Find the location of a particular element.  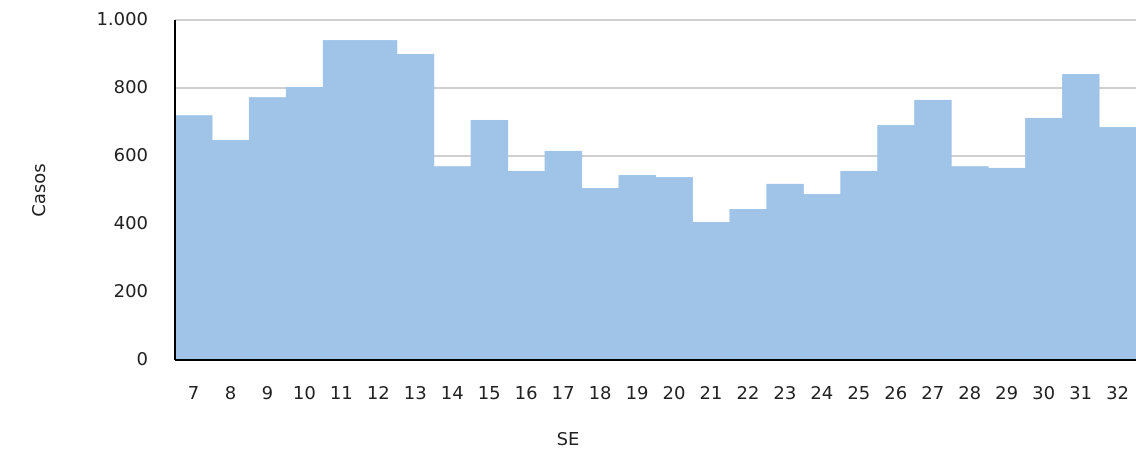

x-tick-label: 29 is located at coordinates (1006, 393).